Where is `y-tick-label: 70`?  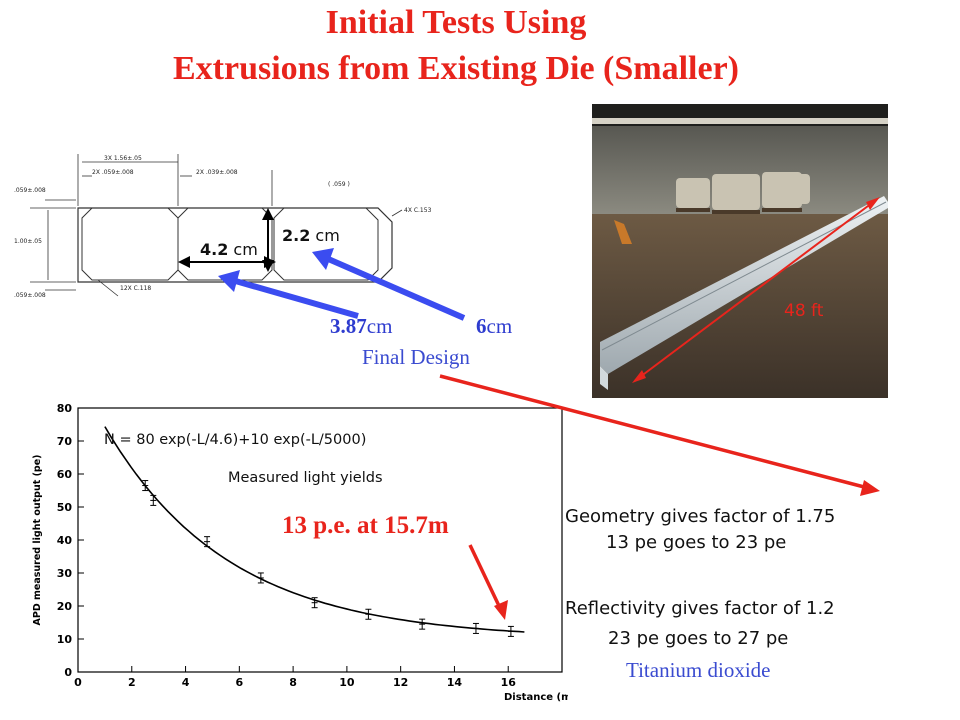
y-tick-label: 70 is located at coordinates (65, 441).